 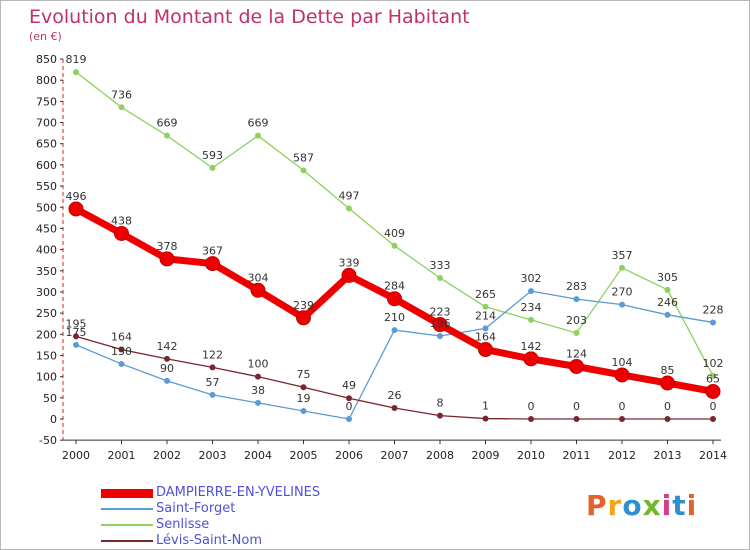 I want to click on data-label: 669, so click(x=258, y=123).